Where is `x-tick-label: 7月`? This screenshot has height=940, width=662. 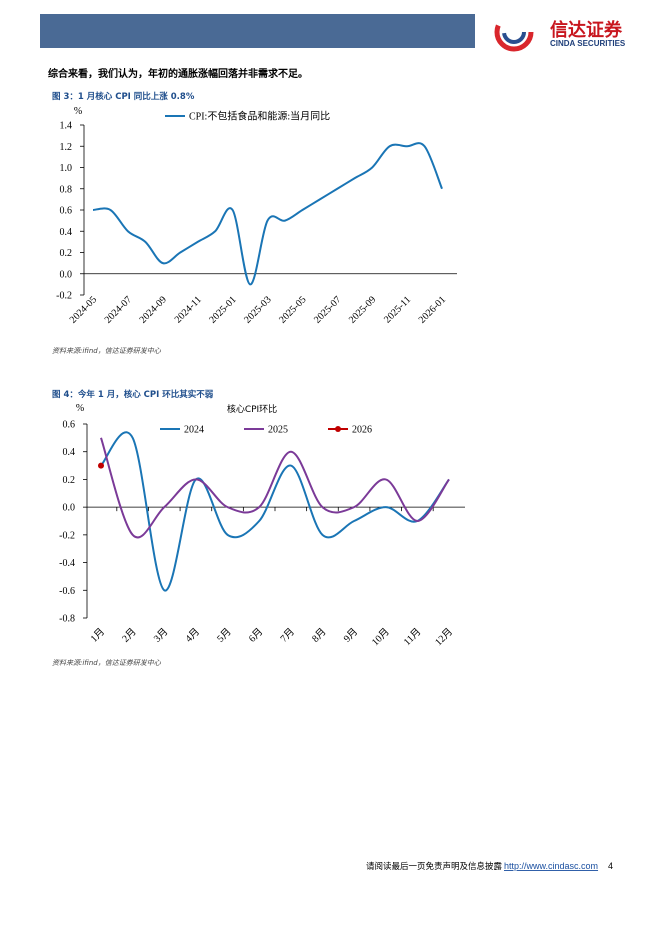
x-tick-label: 7月 is located at coordinates (287, 635).